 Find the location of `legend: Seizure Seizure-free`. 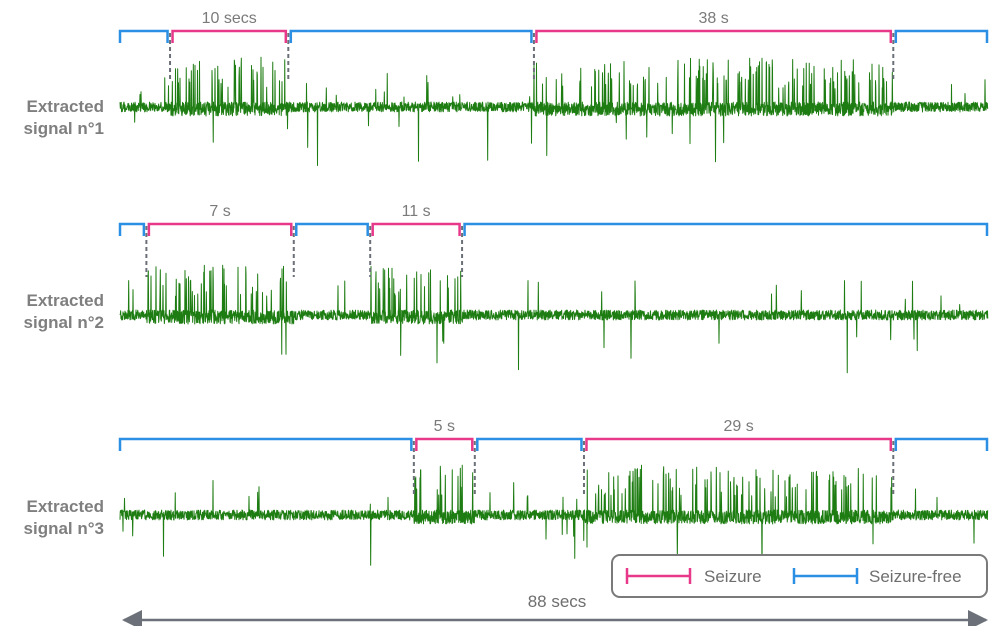

legend: Seizure Seizure-free is located at coordinates (799, 576).